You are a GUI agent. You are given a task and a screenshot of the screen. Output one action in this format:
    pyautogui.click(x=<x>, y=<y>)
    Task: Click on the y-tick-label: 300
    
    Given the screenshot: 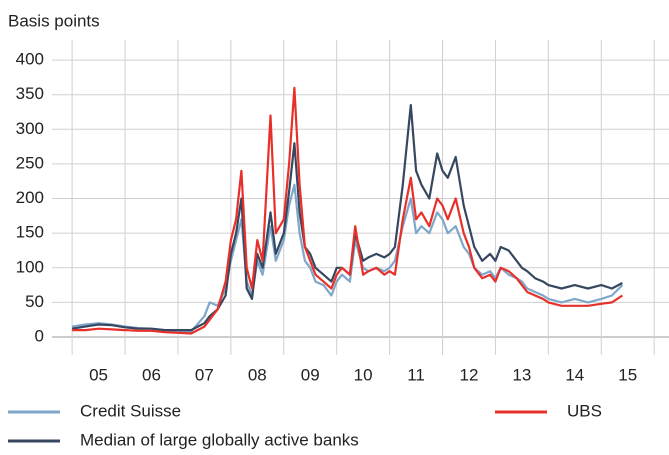 What is the action you would take?
    pyautogui.click(x=30, y=128)
    